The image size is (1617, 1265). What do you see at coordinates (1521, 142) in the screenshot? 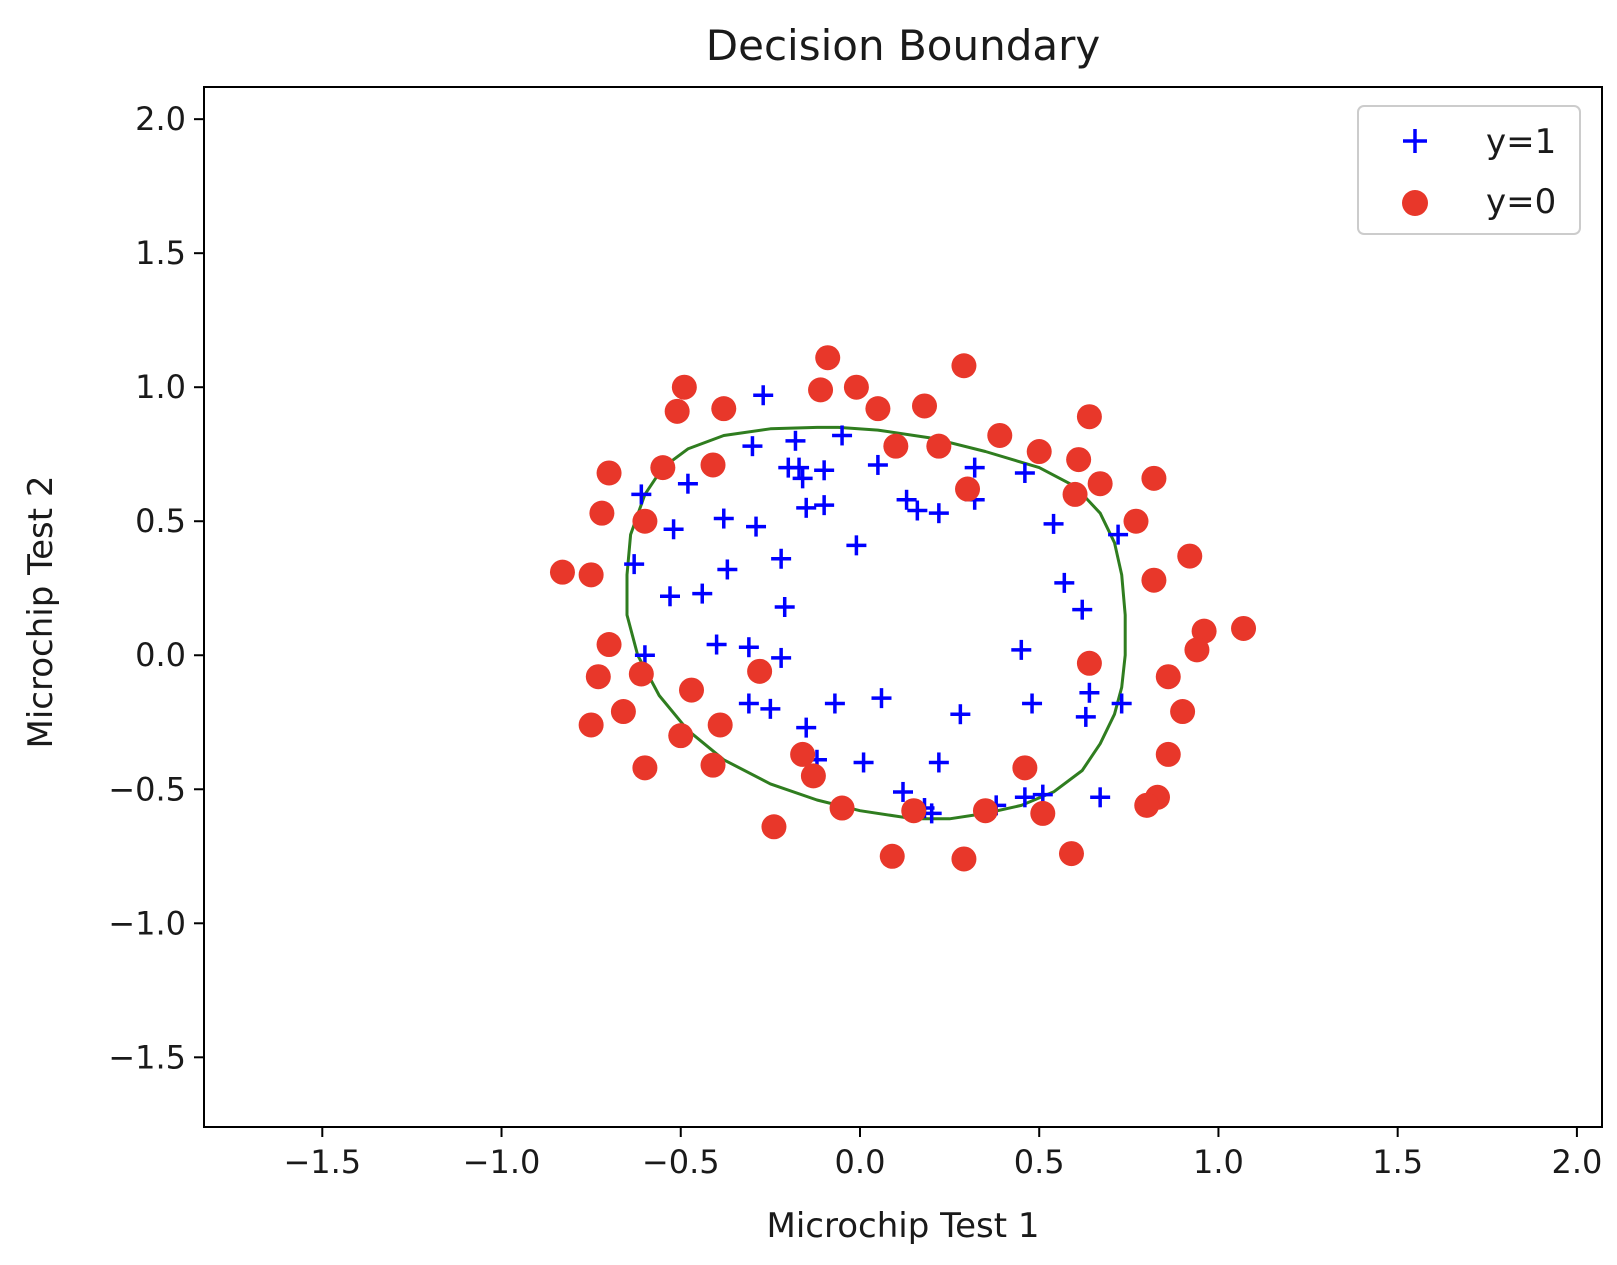
I see `legend-label-y1: y=1` at bounding box center [1521, 142].